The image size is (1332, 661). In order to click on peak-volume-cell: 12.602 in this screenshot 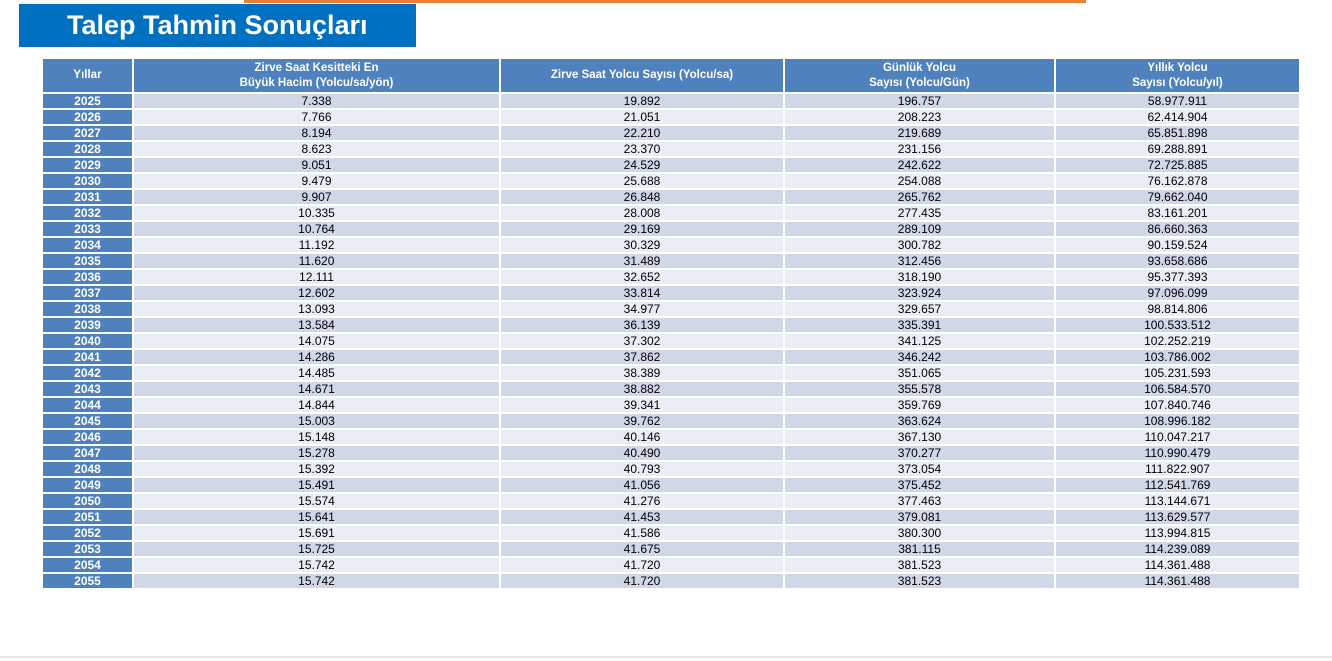, I will do `click(316, 293)`.